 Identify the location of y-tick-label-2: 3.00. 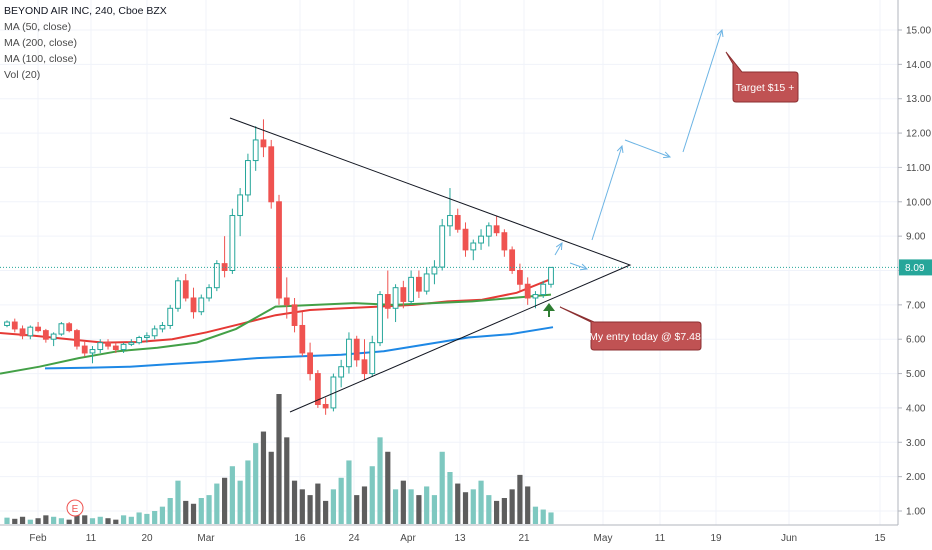
(916, 443).